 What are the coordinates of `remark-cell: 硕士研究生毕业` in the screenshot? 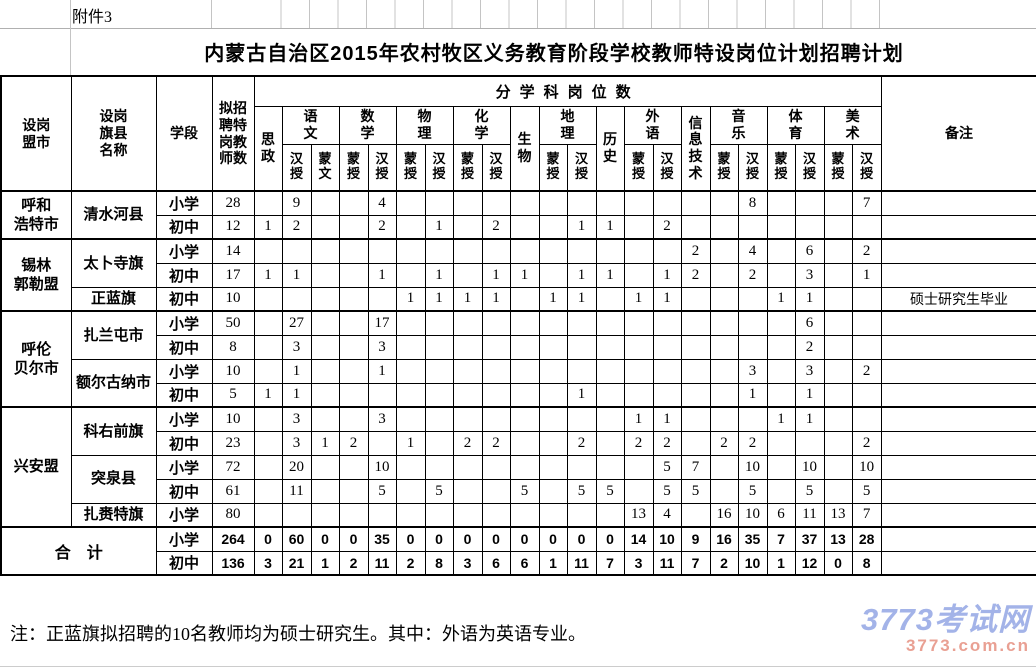 It's located at (958, 299).